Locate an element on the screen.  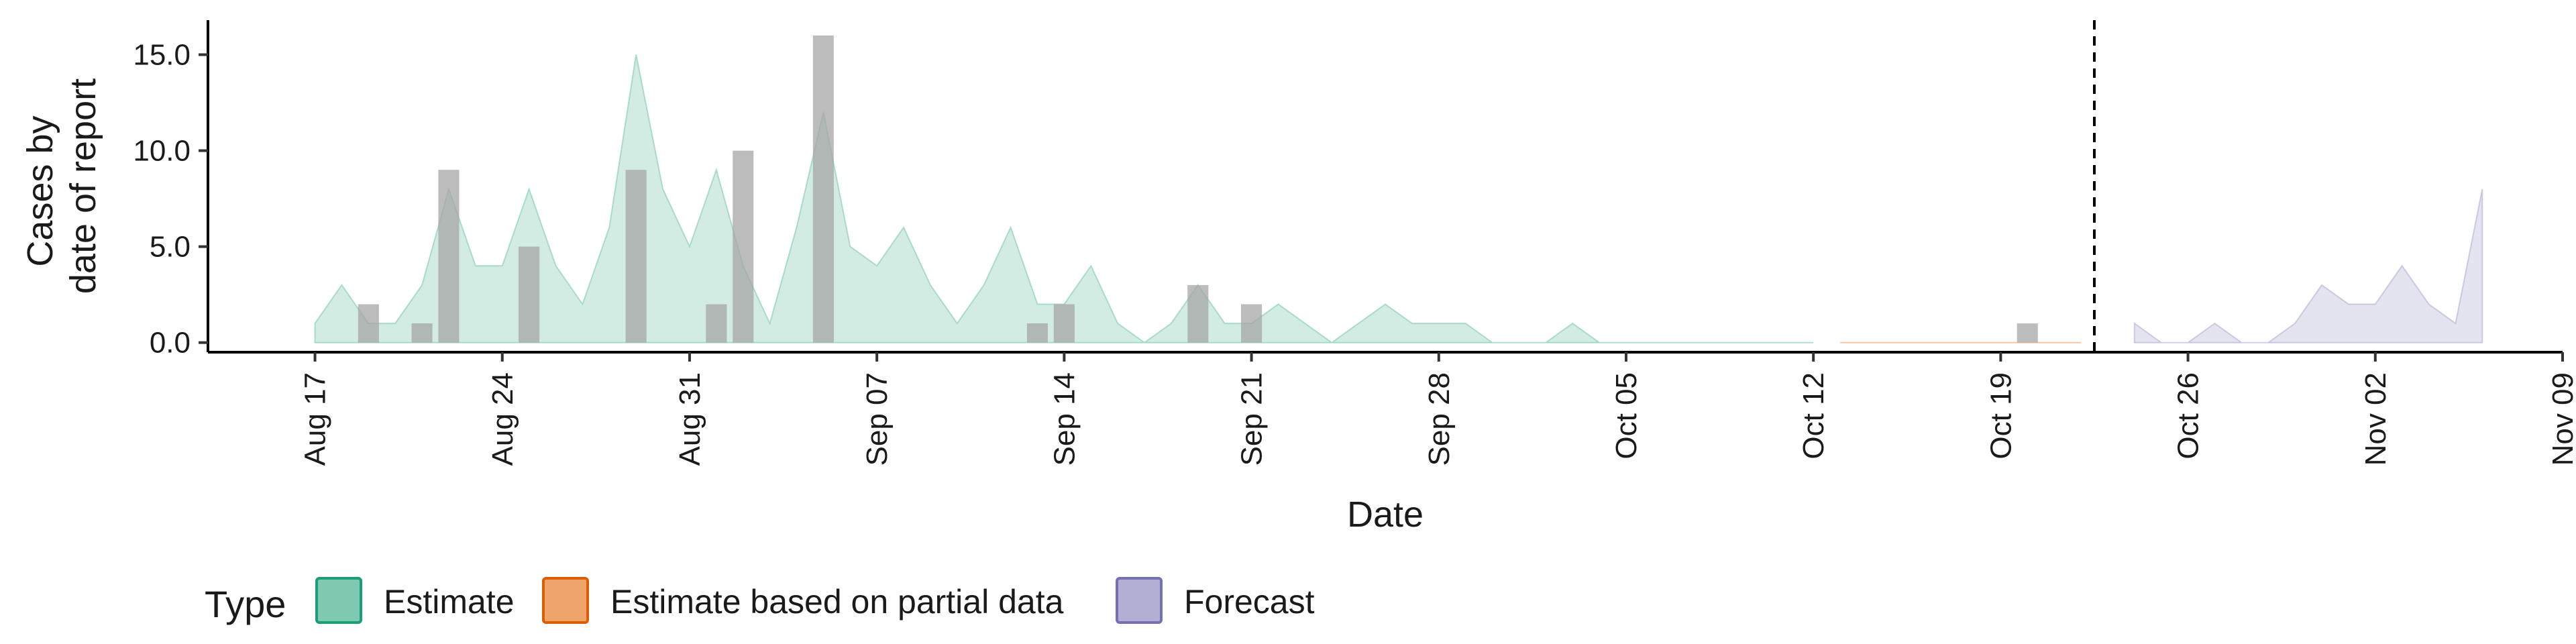
x-tick-label: Aug 24 is located at coordinates (502, 419).